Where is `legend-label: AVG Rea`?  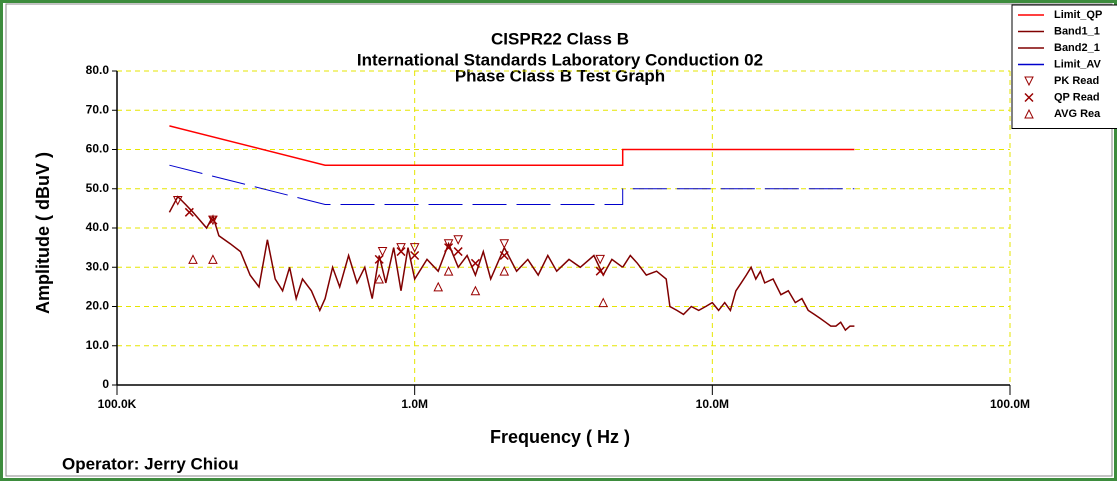 legend-label: AVG Rea is located at coordinates (1077, 114).